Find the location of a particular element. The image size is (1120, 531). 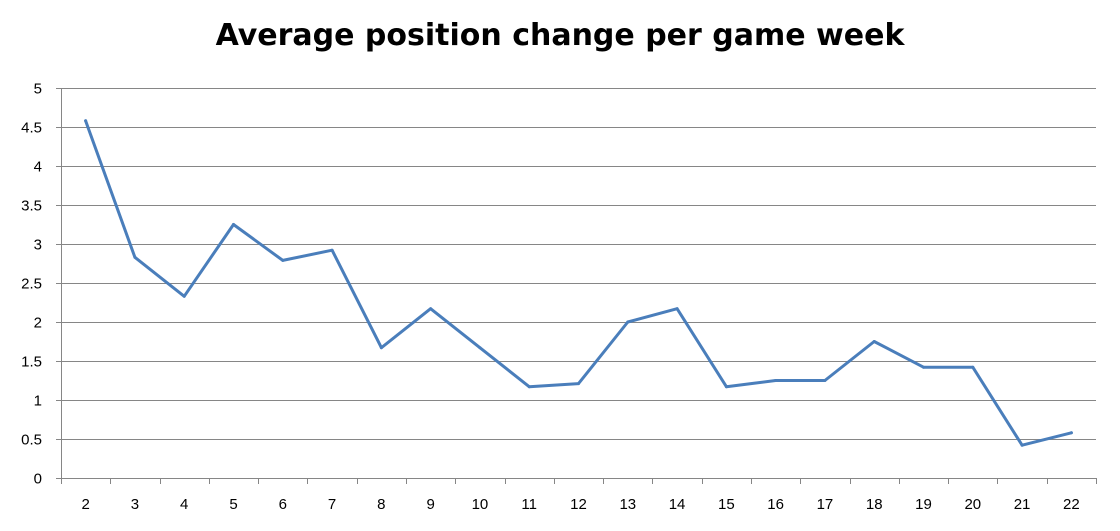

y-tick-label: 0.5 is located at coordinates (31, 440).